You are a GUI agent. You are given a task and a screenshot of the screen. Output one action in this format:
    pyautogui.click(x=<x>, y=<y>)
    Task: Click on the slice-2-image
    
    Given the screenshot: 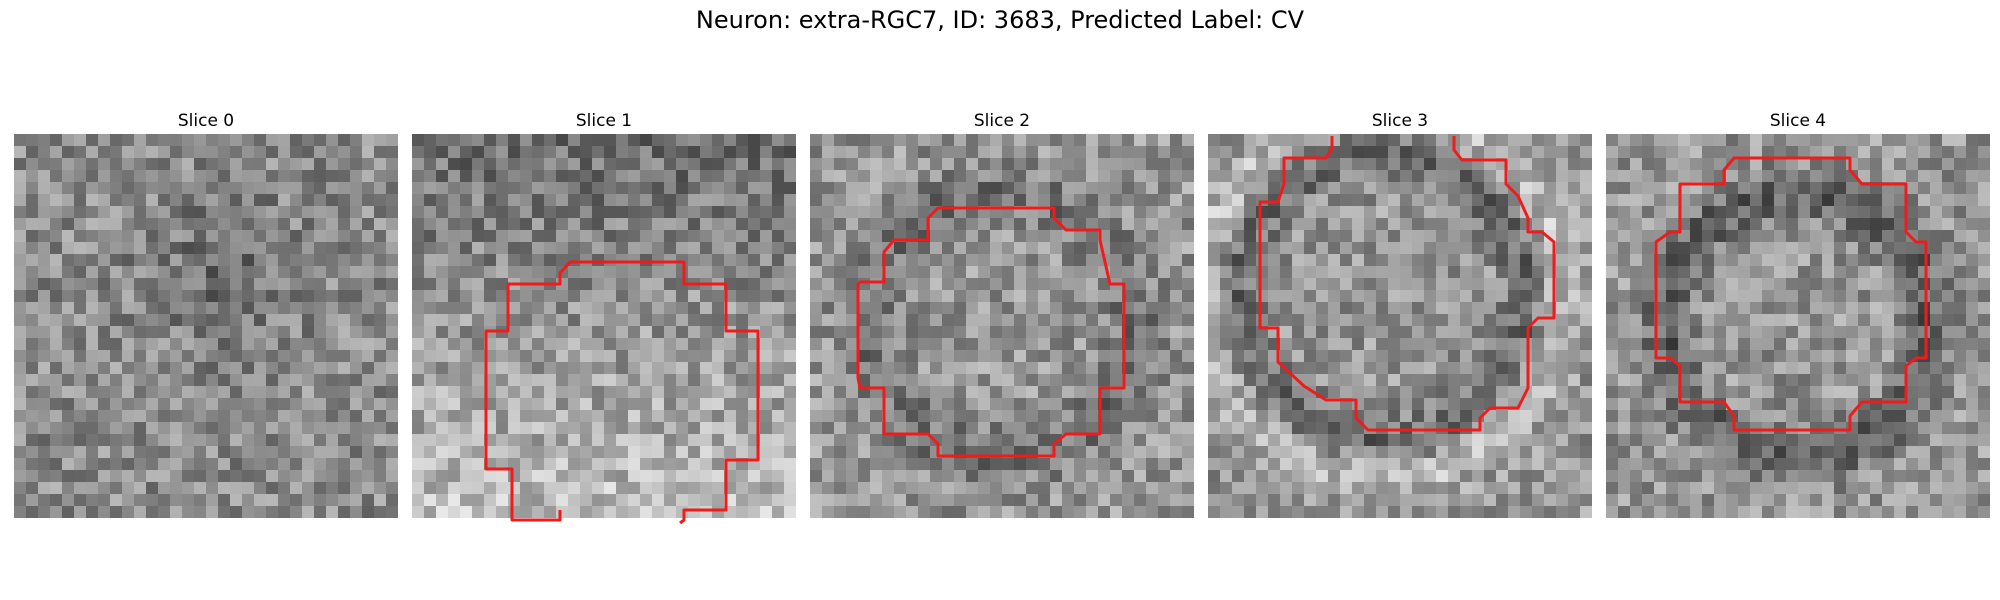 What is the action you would take?
    pyautogui.click(x=1002, y=326)
    